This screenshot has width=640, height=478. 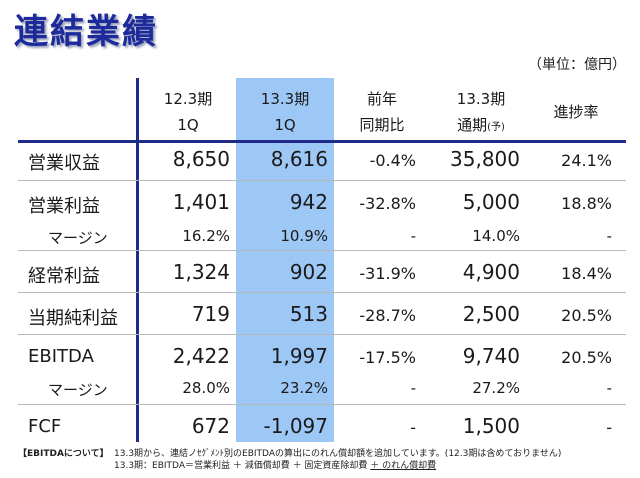 What do you see at coordinates (491, 356) in the screenshot?
I see `cell-full-year: 9,740` at bounding box center [491, 356].